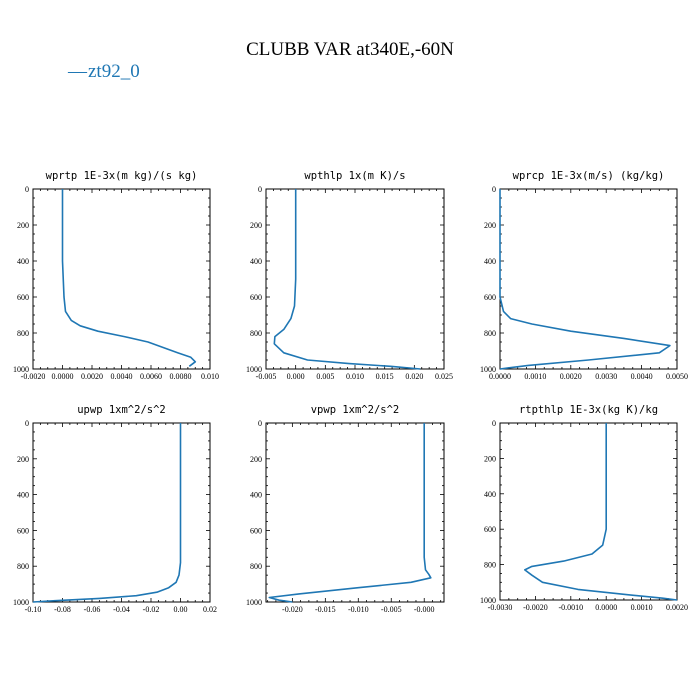  What do you see at coordinates (62, 609) in the screenshot?
I see `x-tick-label: -0.08` at bounding box center [62, 609].